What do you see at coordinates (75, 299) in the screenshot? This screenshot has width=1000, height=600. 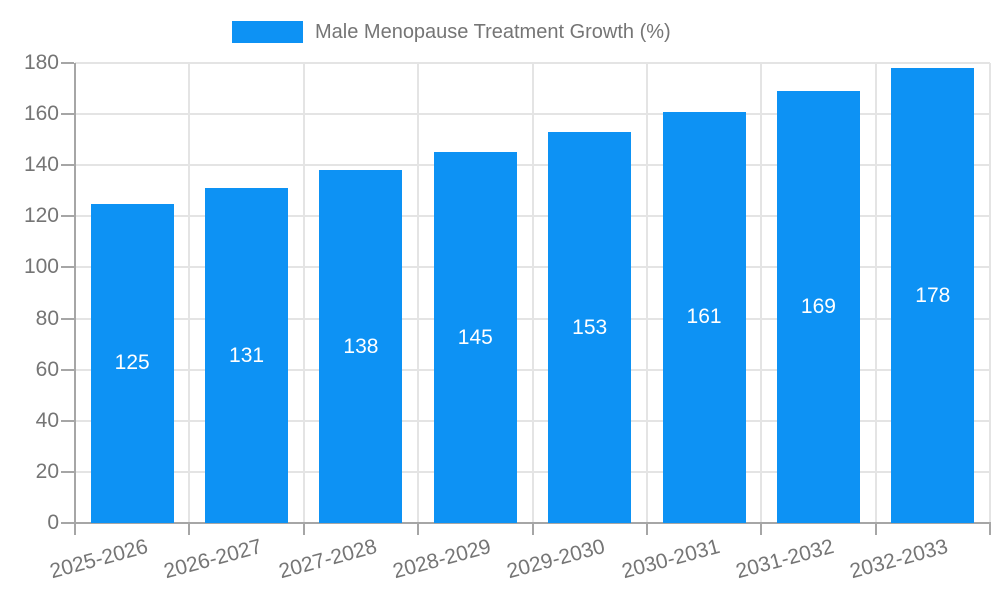 I see `y-axis-line` at bounding box center [75, 299].